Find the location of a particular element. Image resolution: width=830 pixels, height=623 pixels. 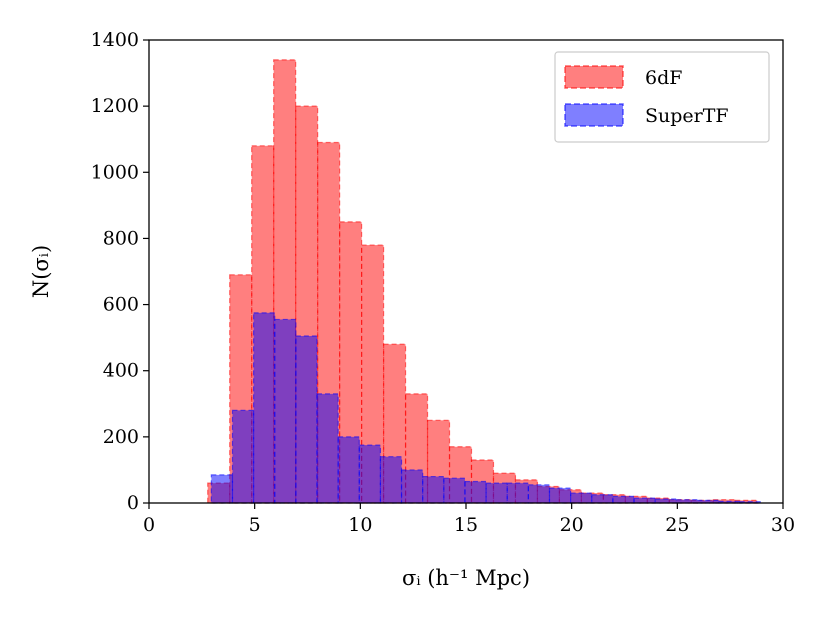

x-tick-label-2: 10 is located at coordinates (360, 525).